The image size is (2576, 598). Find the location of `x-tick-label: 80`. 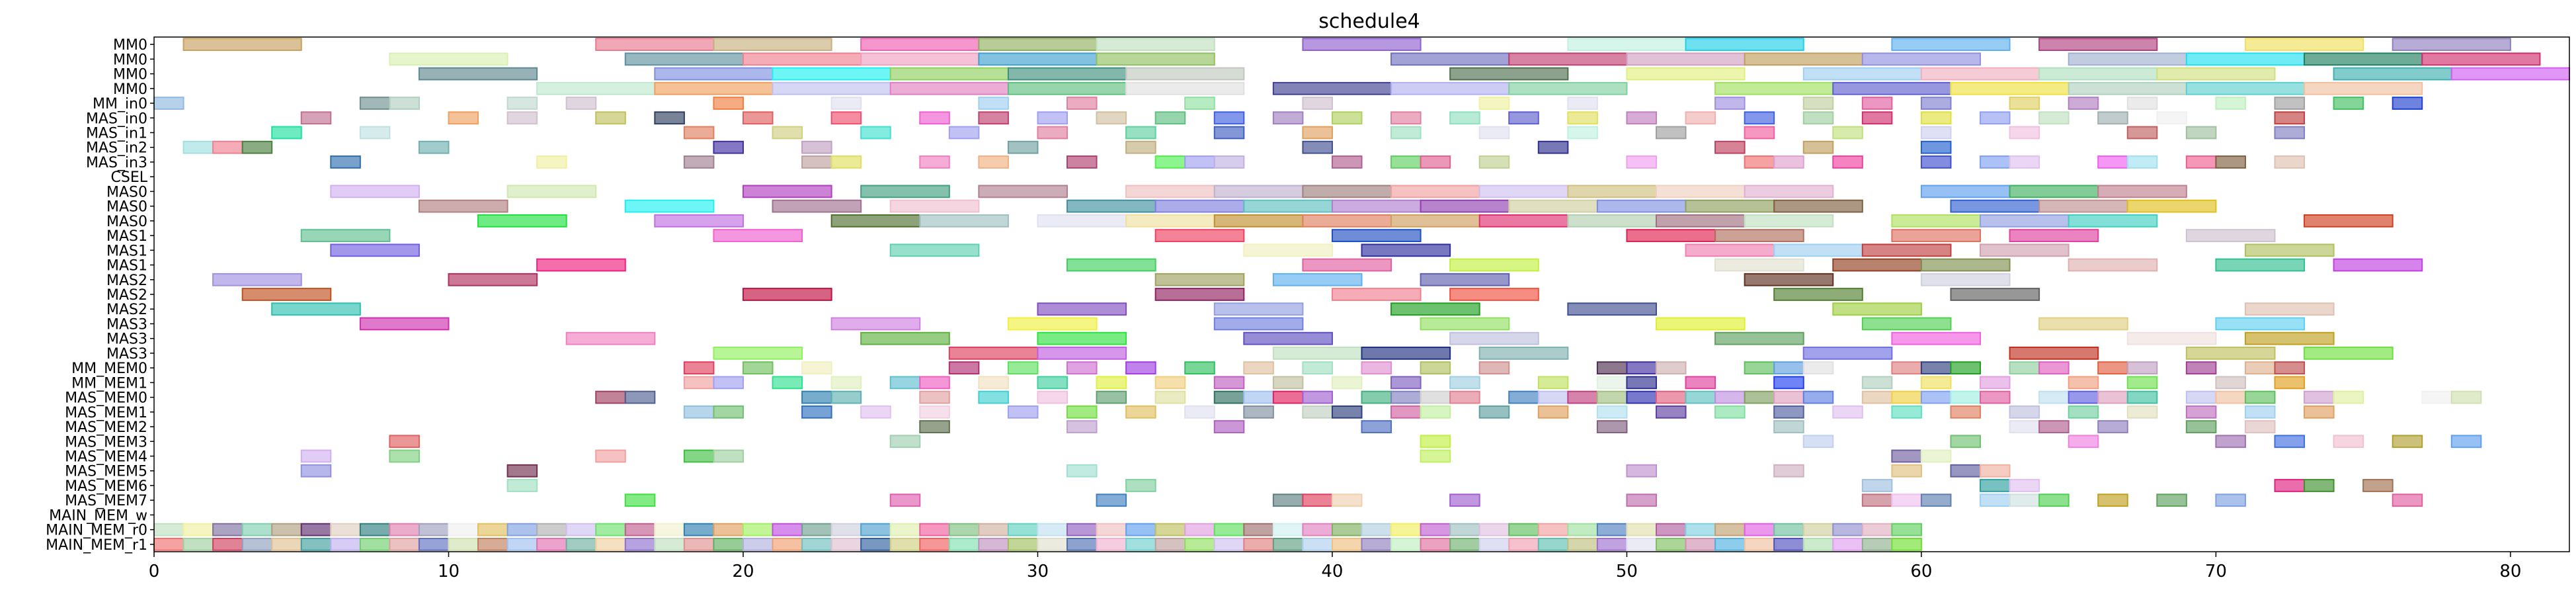

x-tick-label: 80 is located at coordinates (2510, 571).